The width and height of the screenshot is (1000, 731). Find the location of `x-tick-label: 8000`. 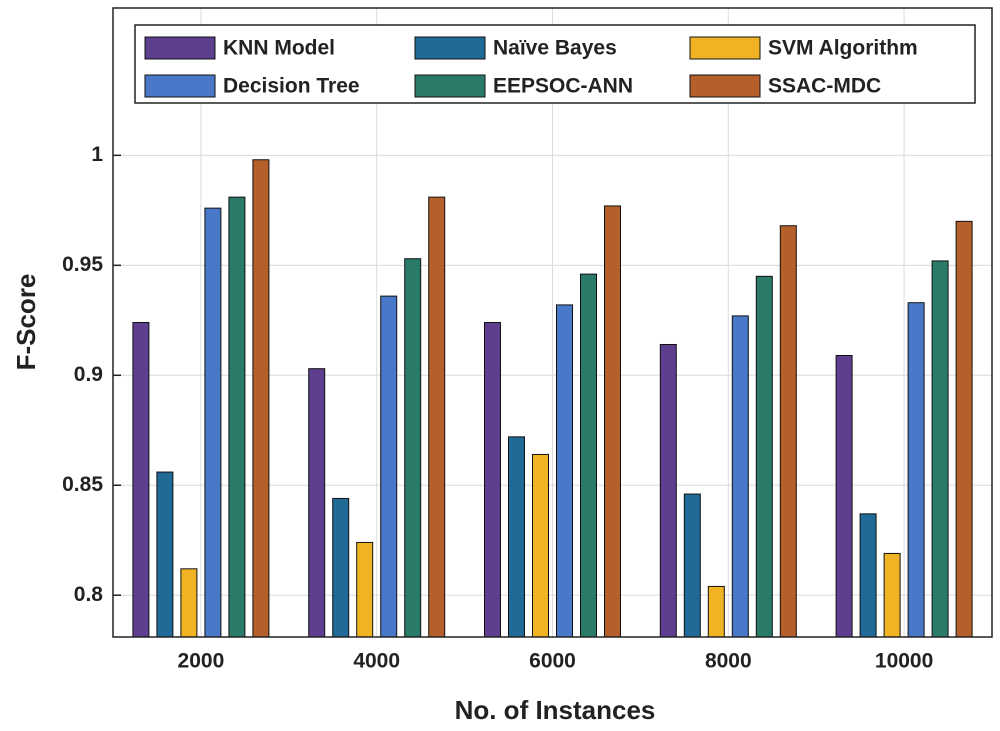

x-tick-label: 8000 is located at coordinates (728, 661).